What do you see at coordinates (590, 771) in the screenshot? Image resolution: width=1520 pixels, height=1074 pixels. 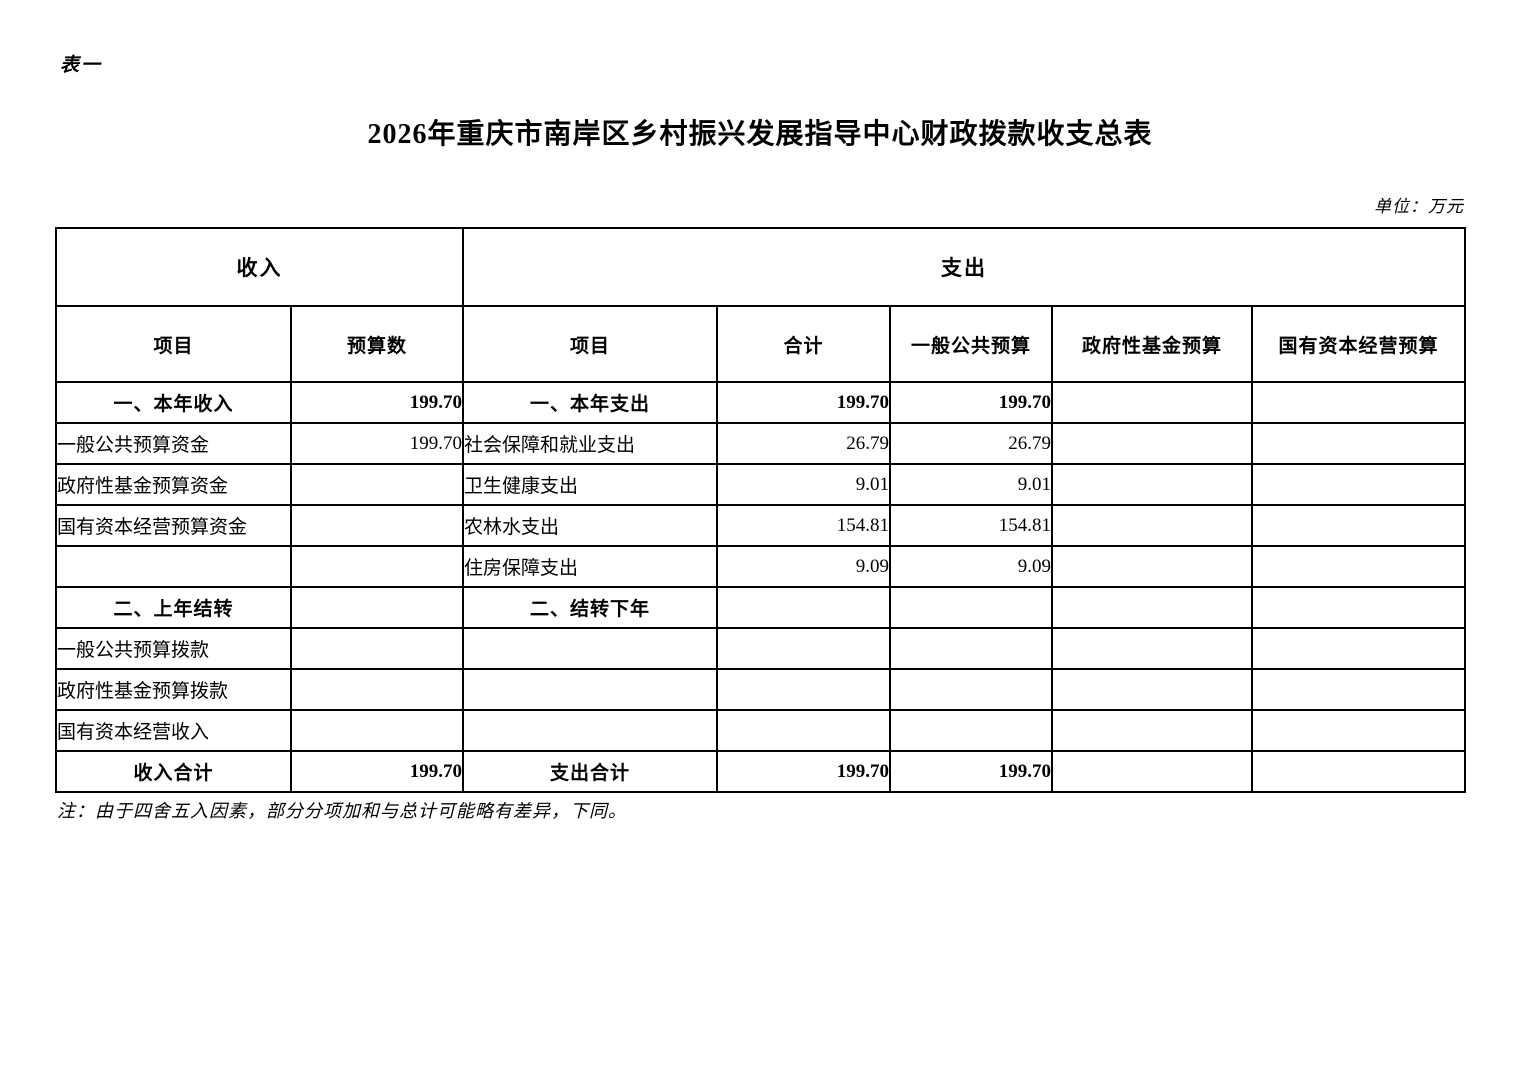 I see `expense-total-label-cell: 支出合计` at bounding box center [590, 771].